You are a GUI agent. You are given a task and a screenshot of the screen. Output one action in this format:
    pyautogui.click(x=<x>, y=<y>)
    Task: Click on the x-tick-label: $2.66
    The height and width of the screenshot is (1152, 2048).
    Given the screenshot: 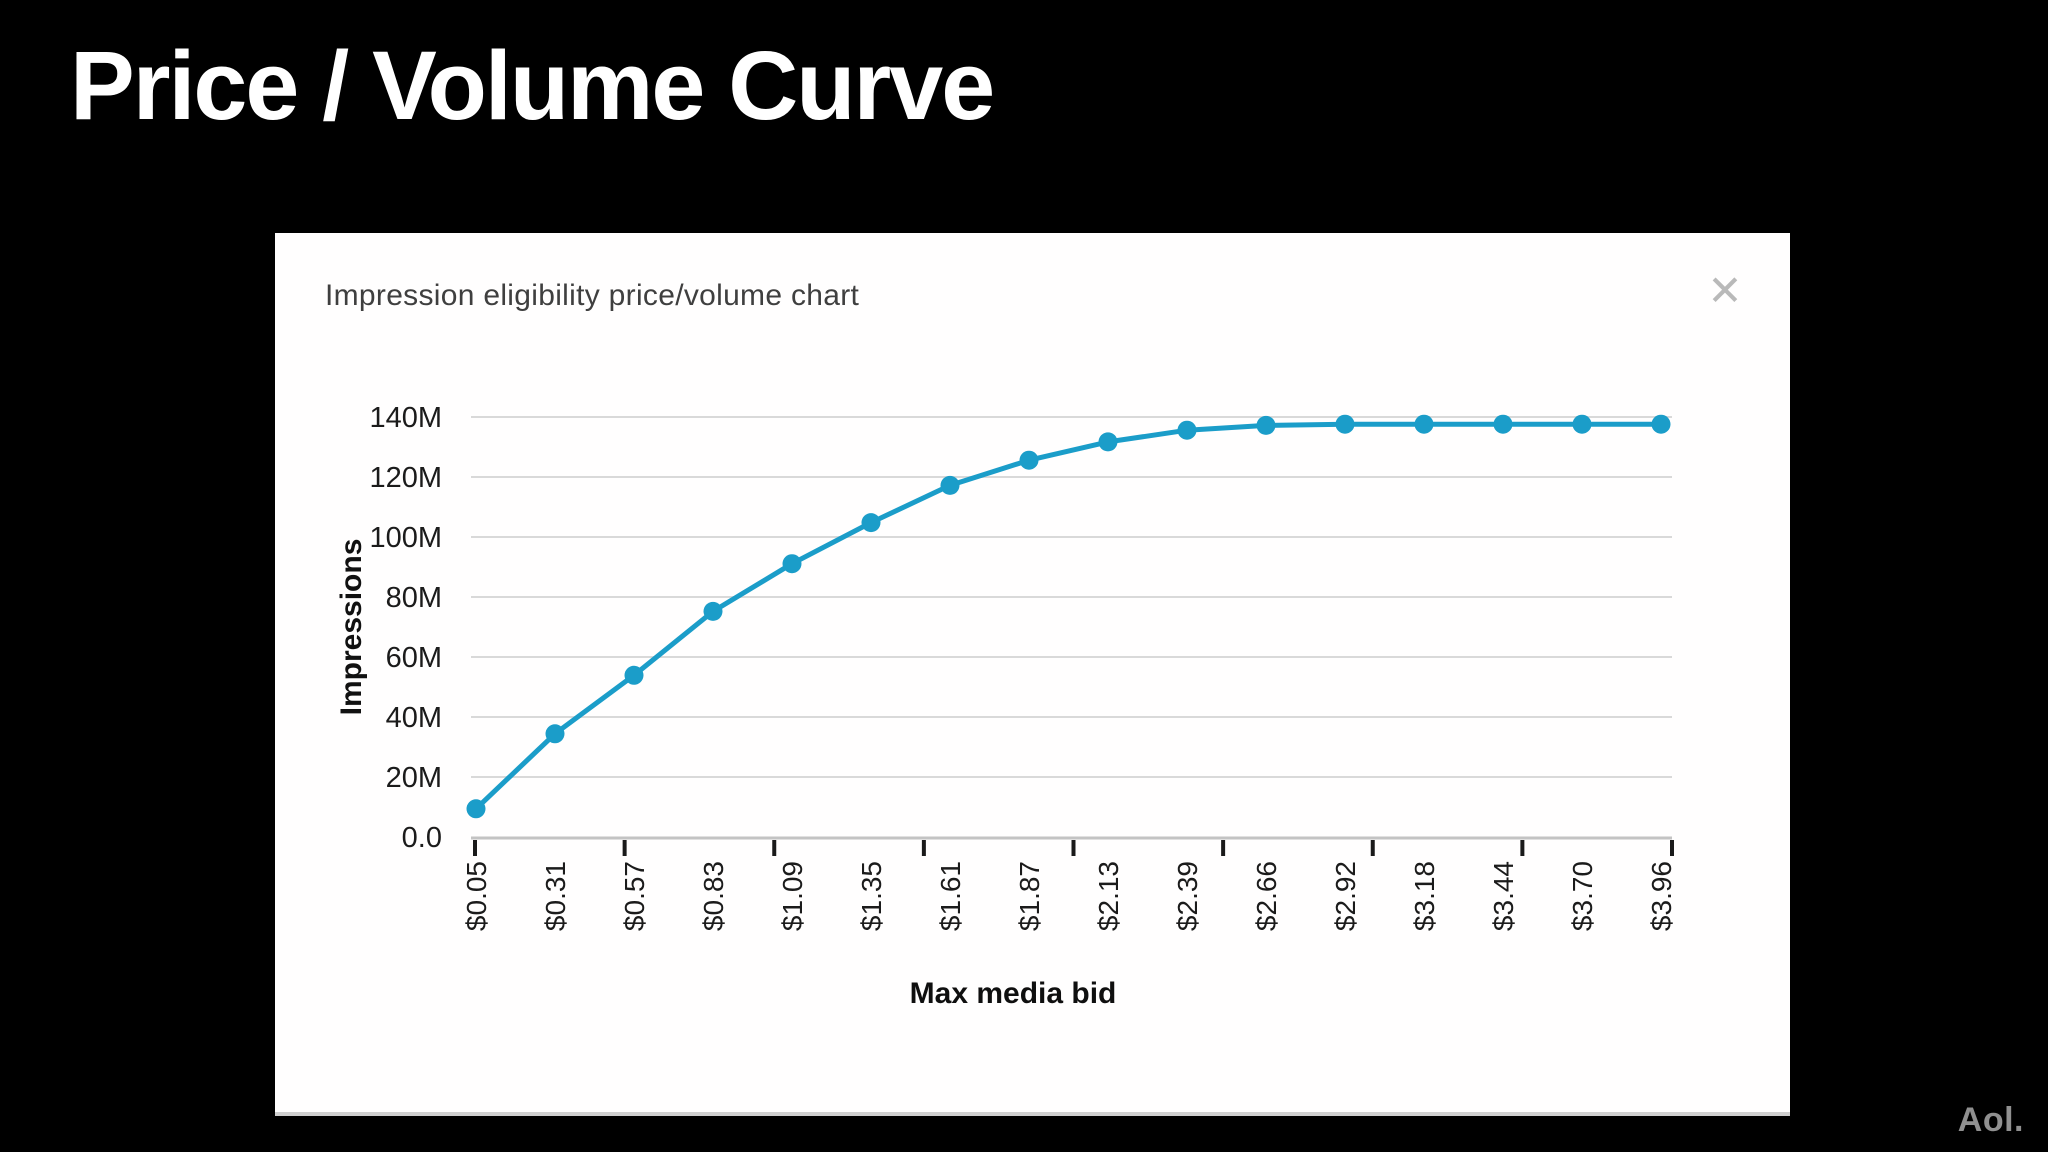 What is the action you would take?
    pyautogui.click(x=1266, y=896)
    